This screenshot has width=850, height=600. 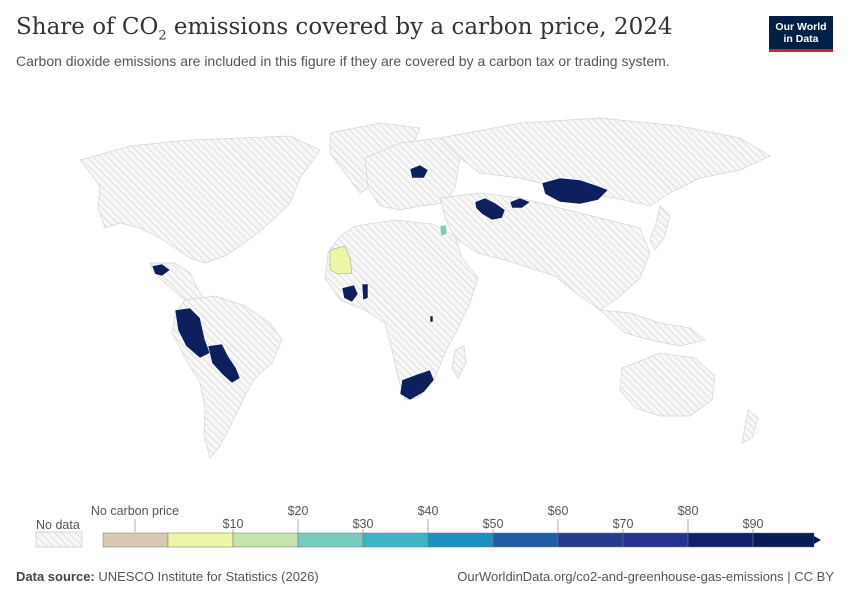 I want to click on north-america, so click(x=200, y=199).